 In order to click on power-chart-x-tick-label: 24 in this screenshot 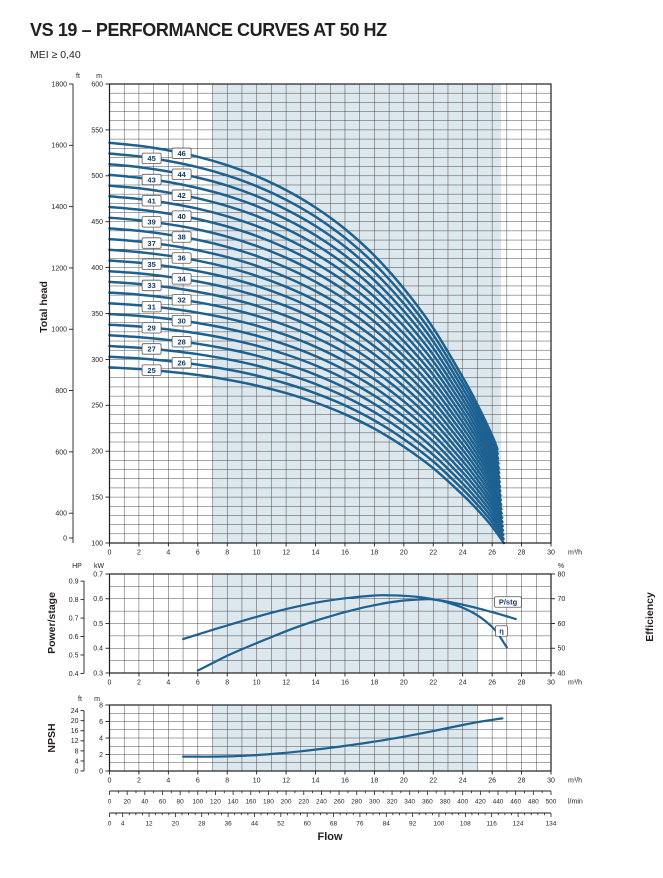, I will do `click(463, 683)`.